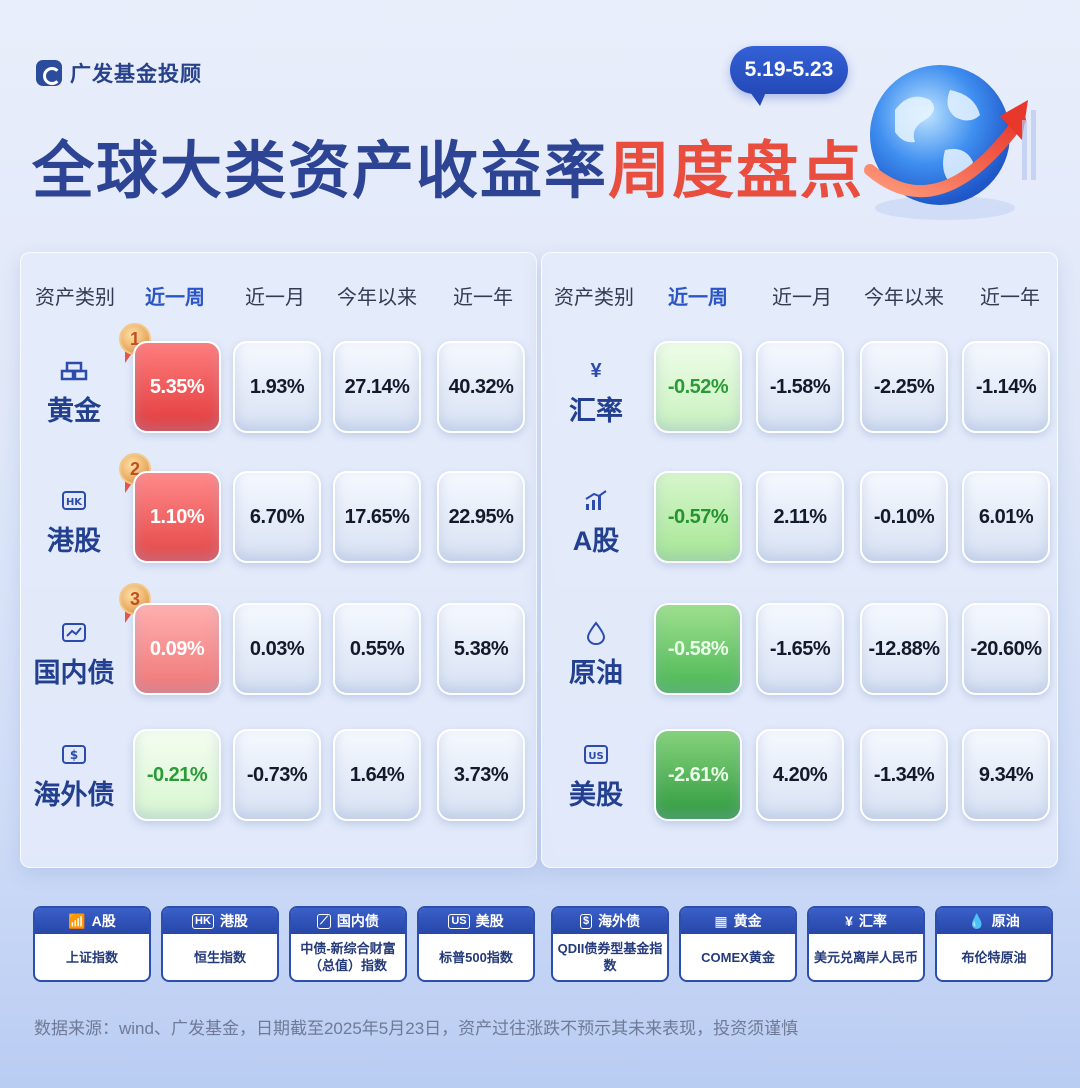 This screenshot has width=1080, height=1088. What do you see at coordinates (119, 73) in the screenshot?
I see `brand: 广发基金投顾` at bounding box center [119, 73].